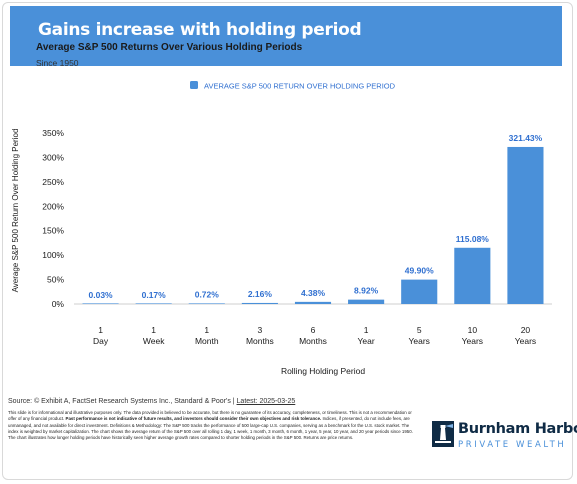 The image size is (577, 484). What do you see at coordinates (323, 371) in the screenshot?
I see `x-axis-label: Rolling Holding Period` at bounding box center [323, 371].